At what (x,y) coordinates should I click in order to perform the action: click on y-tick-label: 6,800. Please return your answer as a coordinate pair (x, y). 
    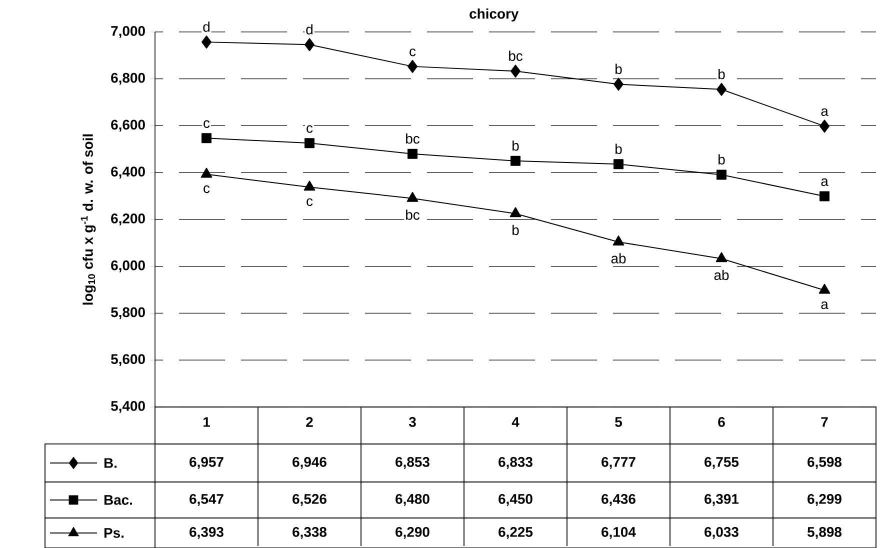
    Looking at the image, I should click on (128, 78).